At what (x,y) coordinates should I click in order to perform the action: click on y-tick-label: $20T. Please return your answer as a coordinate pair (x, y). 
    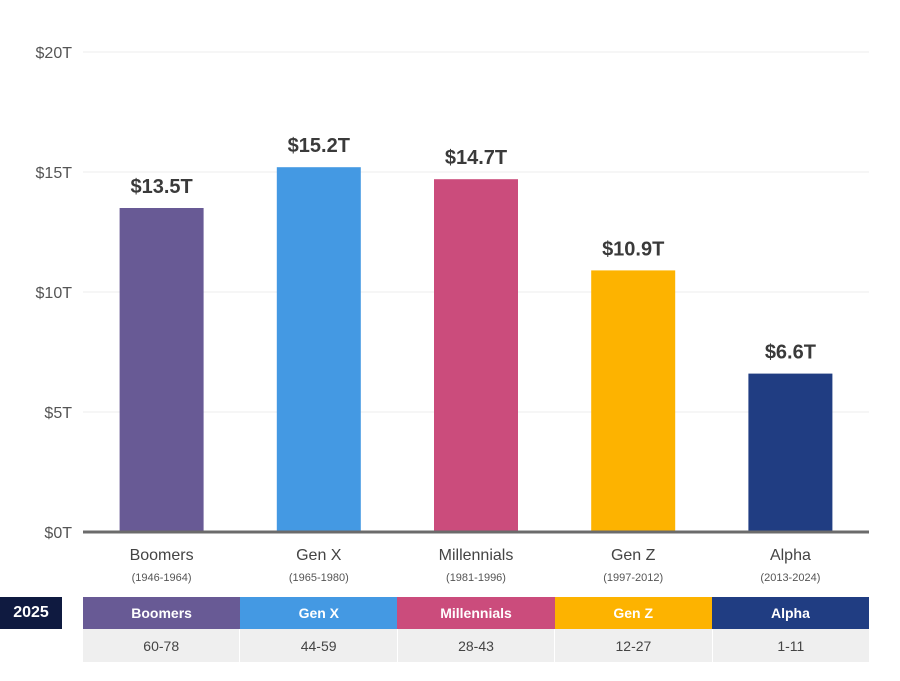
    Looking at the image, I should click on (54, 53).